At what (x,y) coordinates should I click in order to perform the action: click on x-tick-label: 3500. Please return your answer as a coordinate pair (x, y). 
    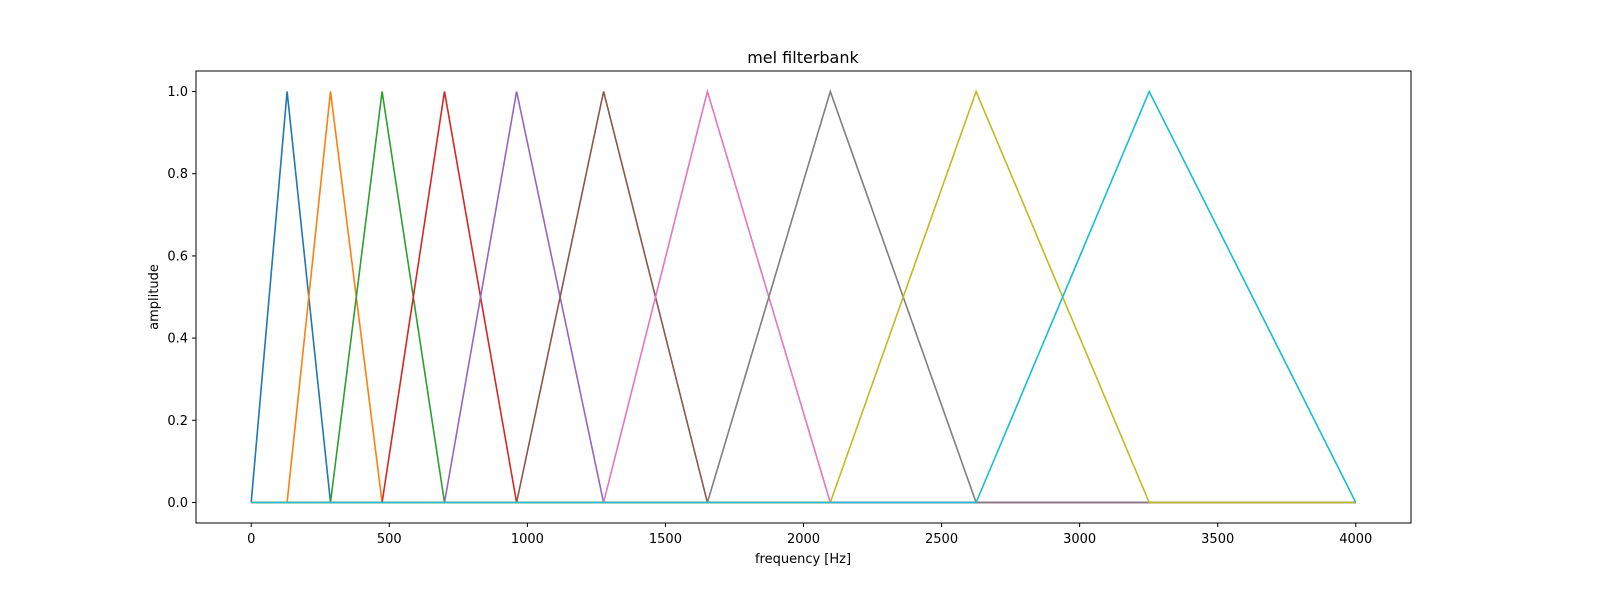
    Looking at the image, I should click on (1217, 539).